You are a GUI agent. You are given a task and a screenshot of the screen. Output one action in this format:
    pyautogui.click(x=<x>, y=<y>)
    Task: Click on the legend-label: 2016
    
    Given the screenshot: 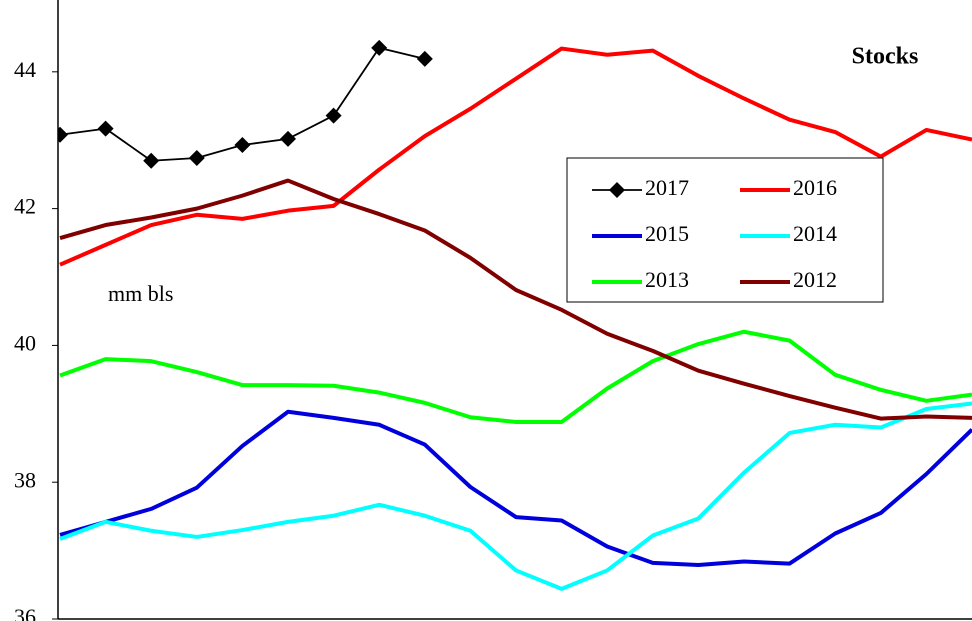 What is the action you would take?
    pyautogui.click(x=815, y=187)
    